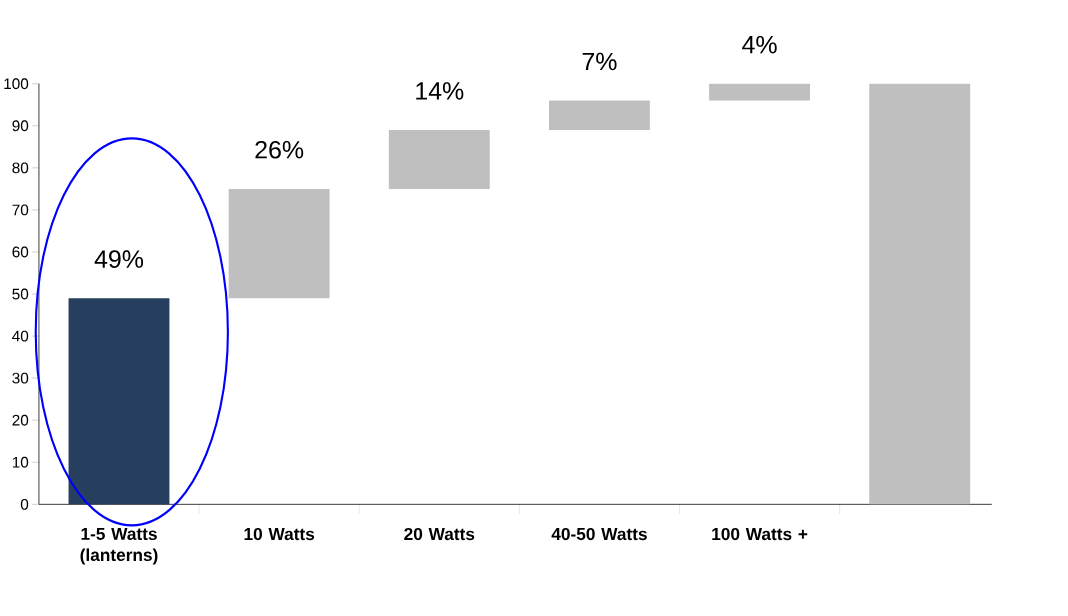 The width and height of the screenshot is (1068, 616). Describe the element at coordinates (20, 378) in the screenshot. I see `y-tick-label: 30` at that location.